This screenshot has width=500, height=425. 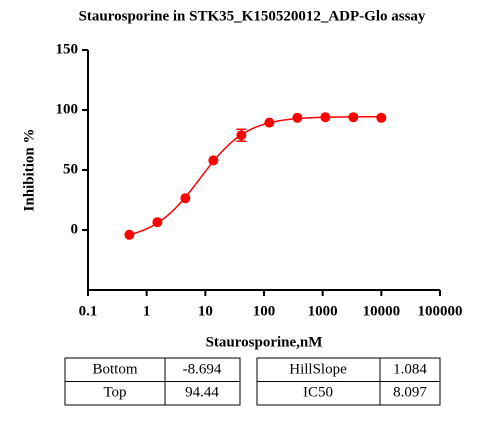 I want to click on x-tick-label: 10, so click(x=205, y=311).